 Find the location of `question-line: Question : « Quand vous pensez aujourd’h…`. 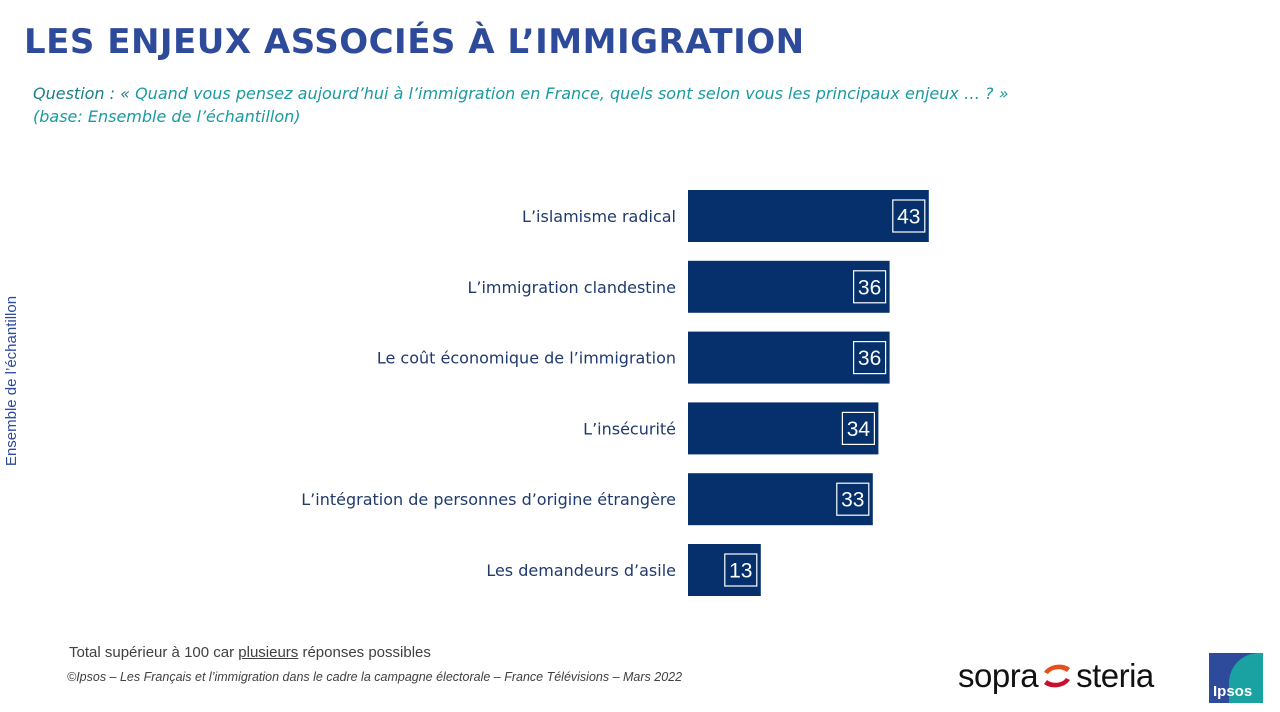

question-line: Question : « Quand vous pensez aujourd’h… is located at coordinates (520, 93).